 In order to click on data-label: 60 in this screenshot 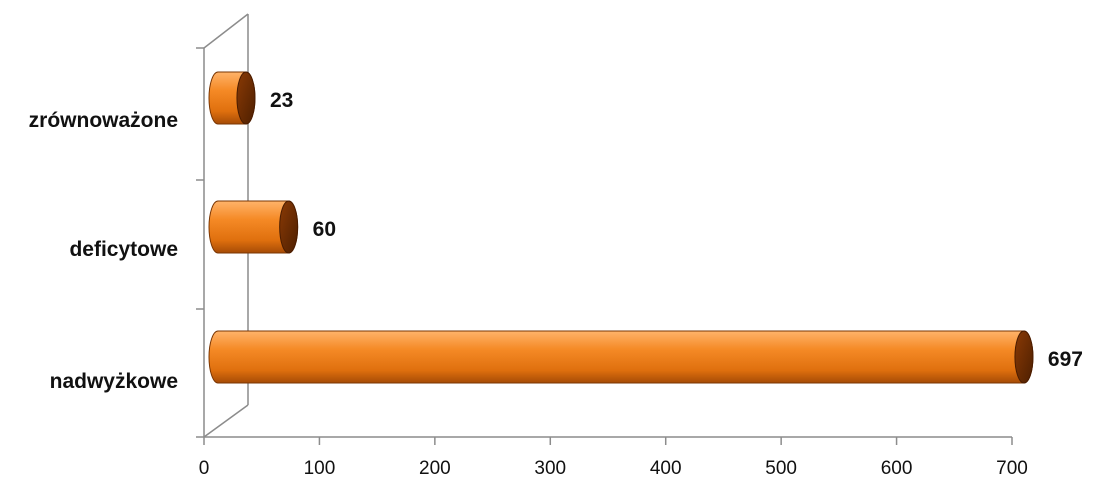, I will do `click(324, 229)`.